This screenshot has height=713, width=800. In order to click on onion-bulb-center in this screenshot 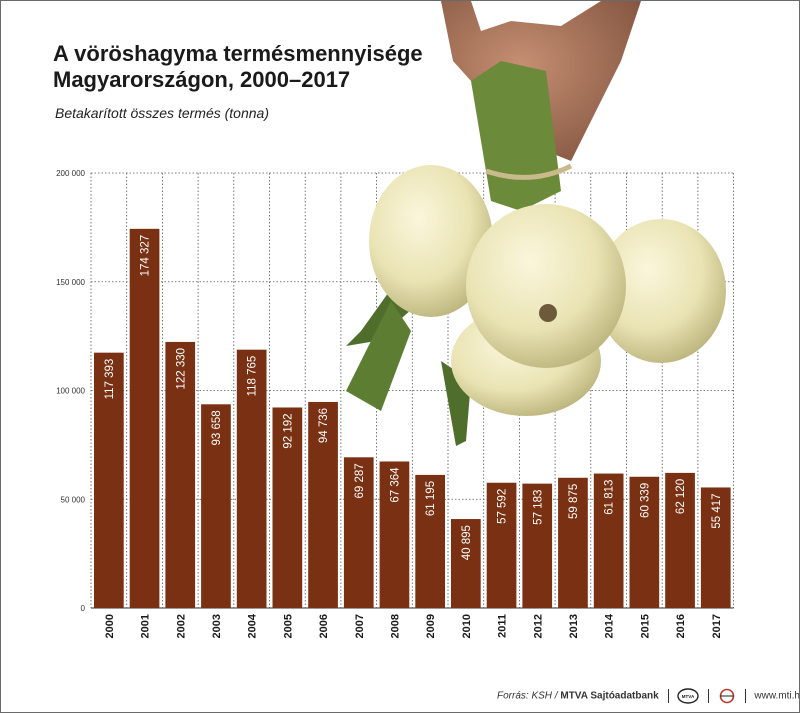, I will do `click(546, 286)`.